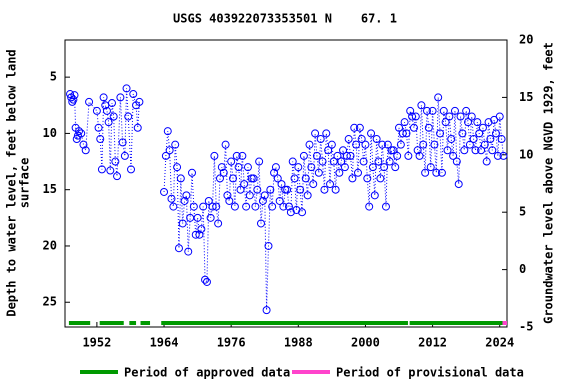  I want to click on y2-tick-label: -5, so click(526, 327).